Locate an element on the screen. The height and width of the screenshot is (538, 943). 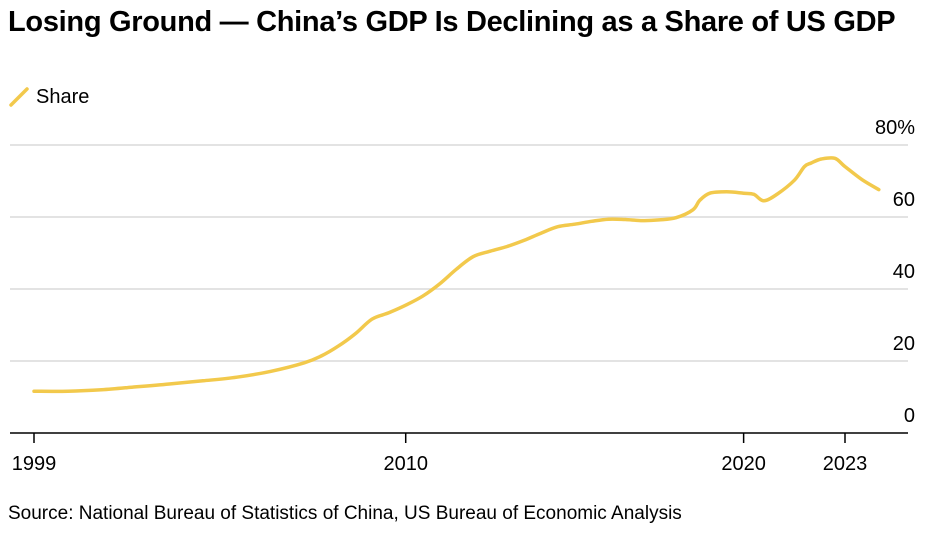
legend-swatch-icon is located at coordinates (19, 97).